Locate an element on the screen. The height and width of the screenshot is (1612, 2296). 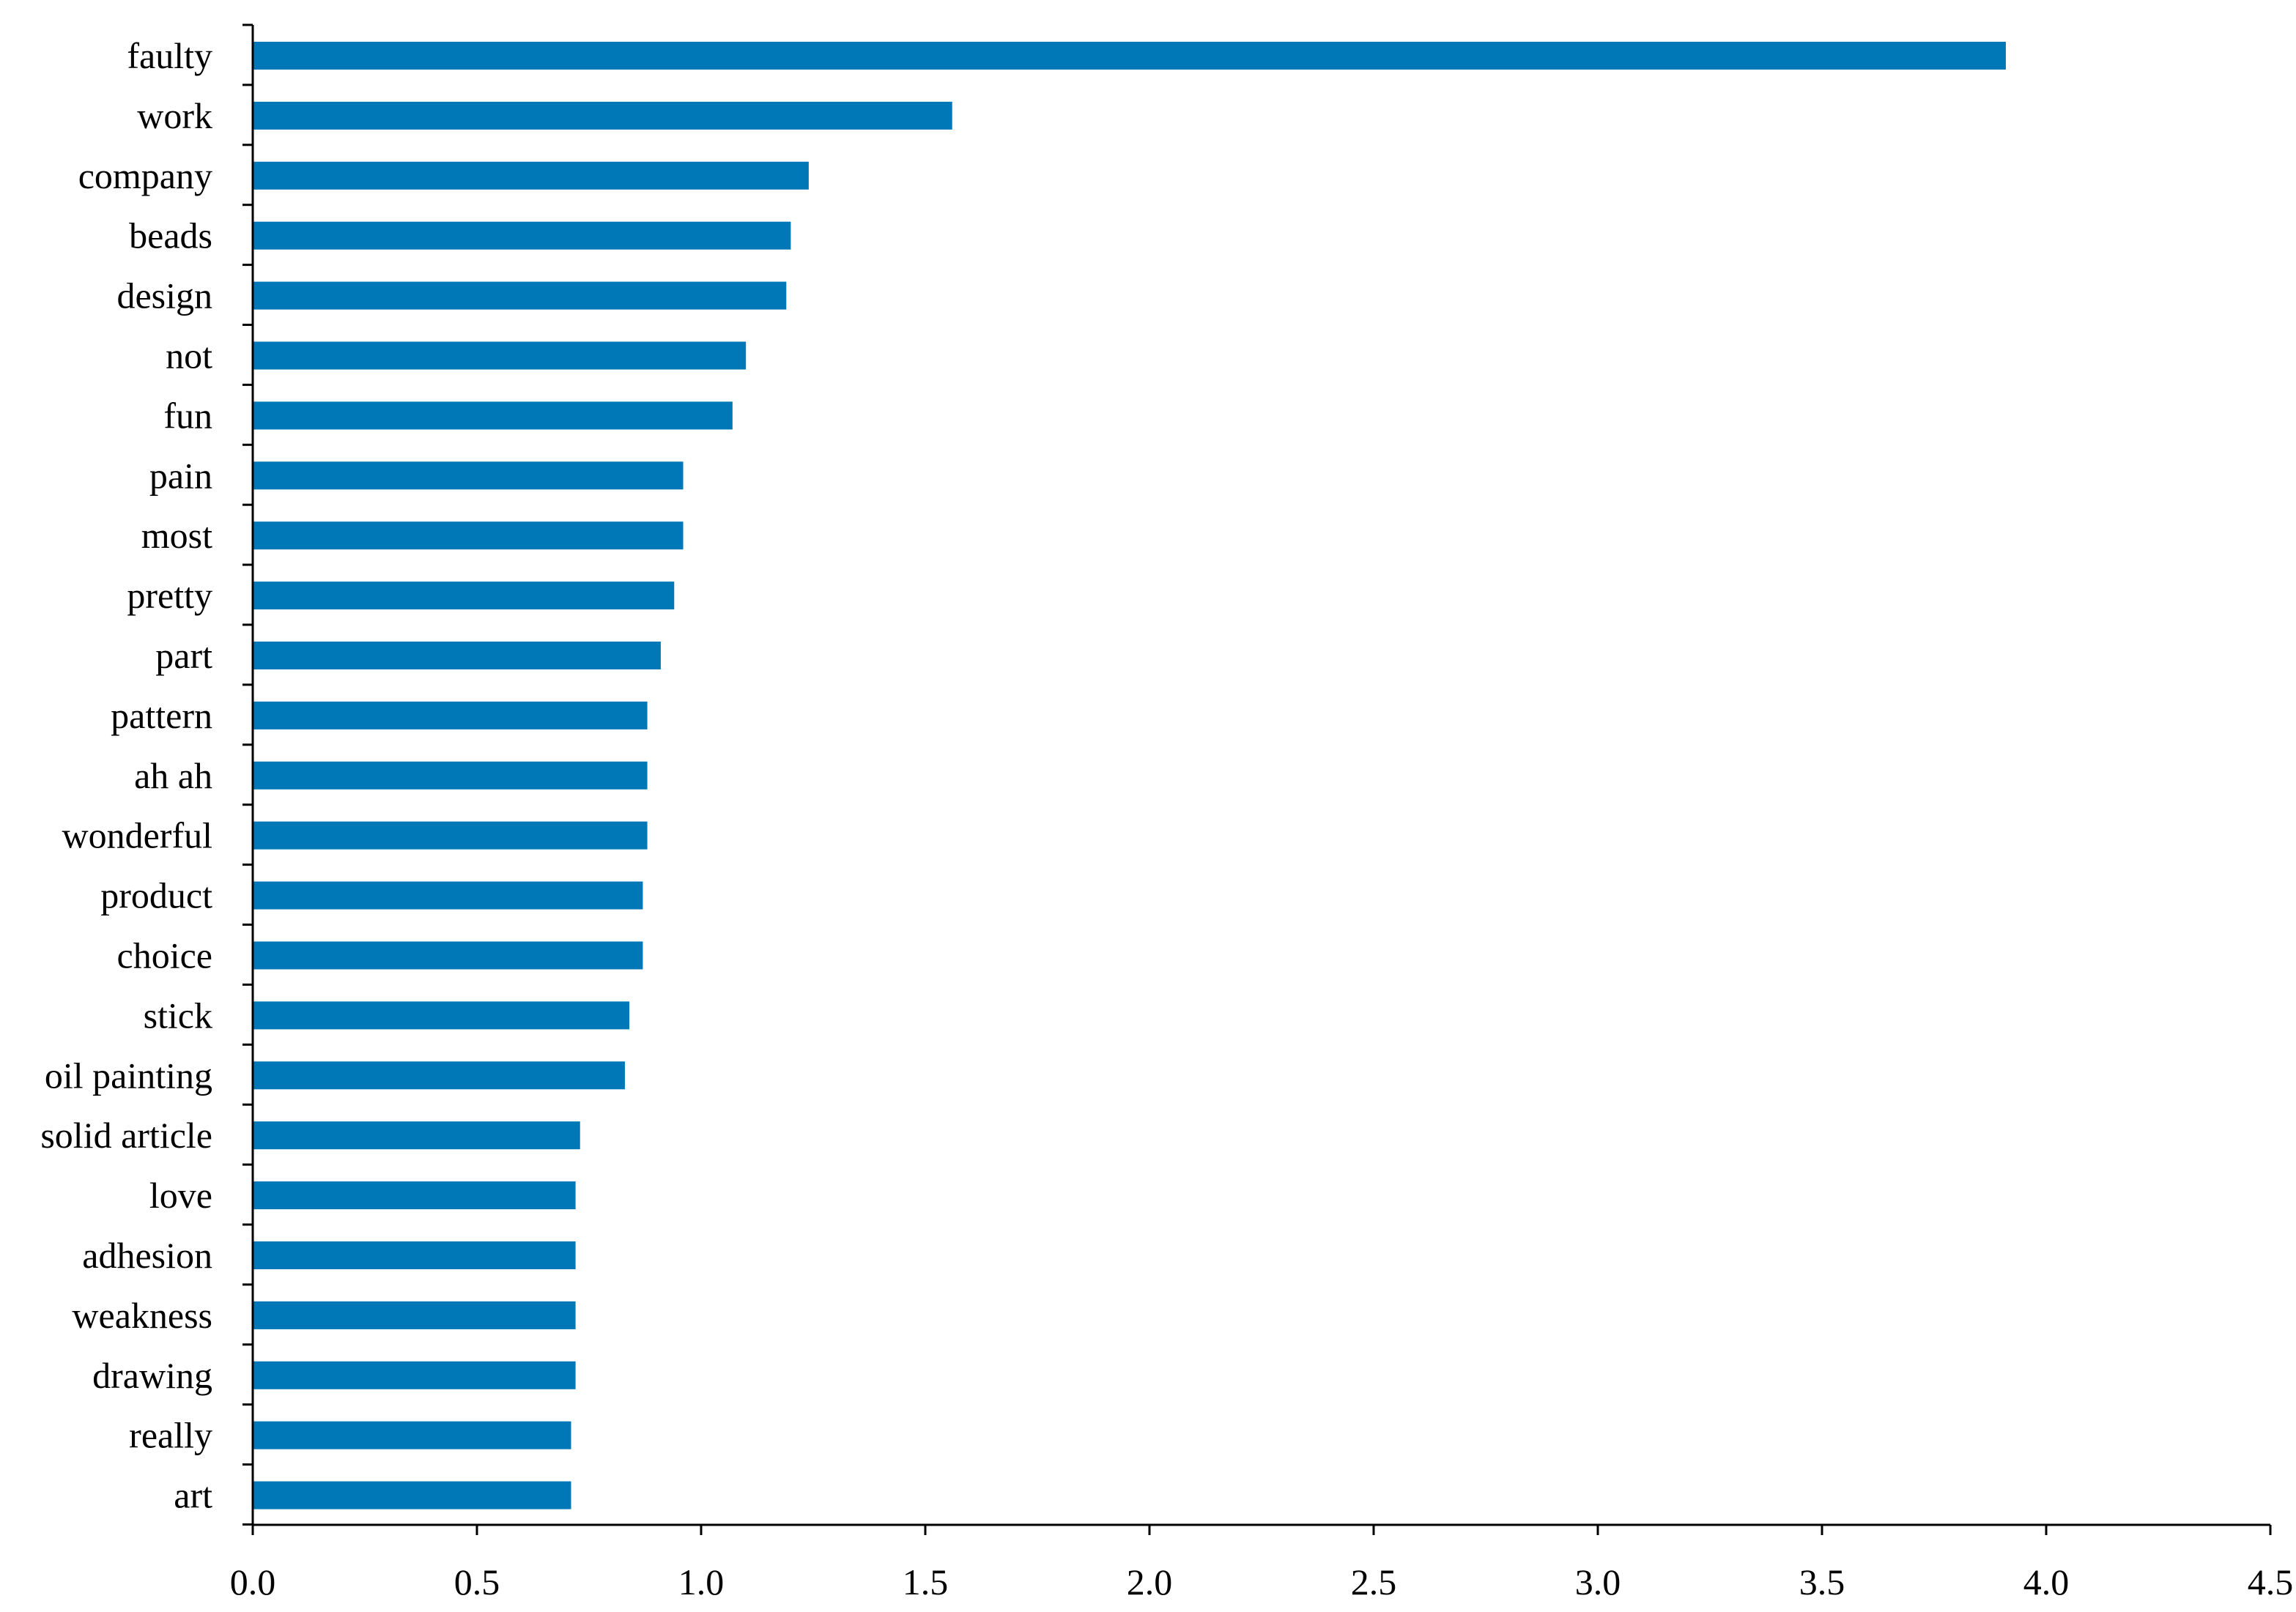
category-label: product is located at coordinates (156, 895).